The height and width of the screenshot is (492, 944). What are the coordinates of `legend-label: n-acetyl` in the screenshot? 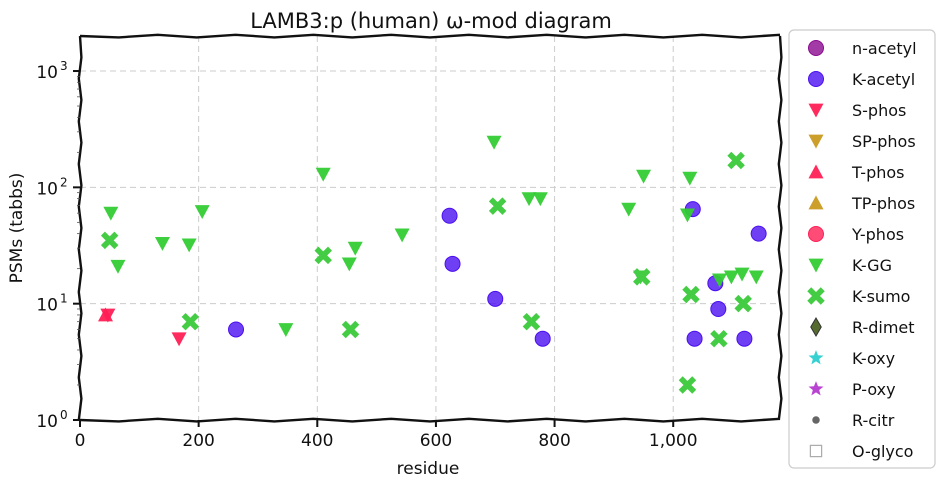 It's located at (884, 48).